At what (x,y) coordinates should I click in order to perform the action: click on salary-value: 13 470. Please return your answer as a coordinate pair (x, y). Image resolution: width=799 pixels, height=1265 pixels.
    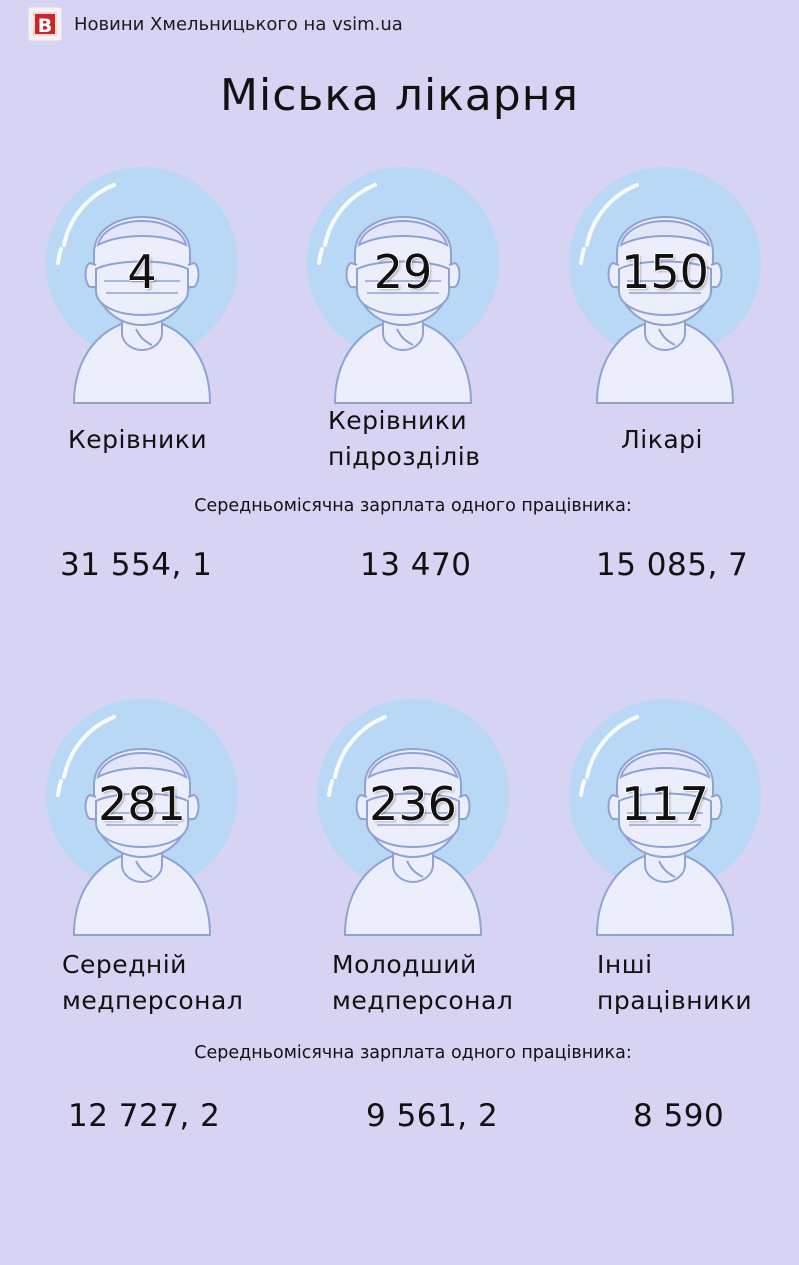
    Looking at the image, I should click on (416, 565).